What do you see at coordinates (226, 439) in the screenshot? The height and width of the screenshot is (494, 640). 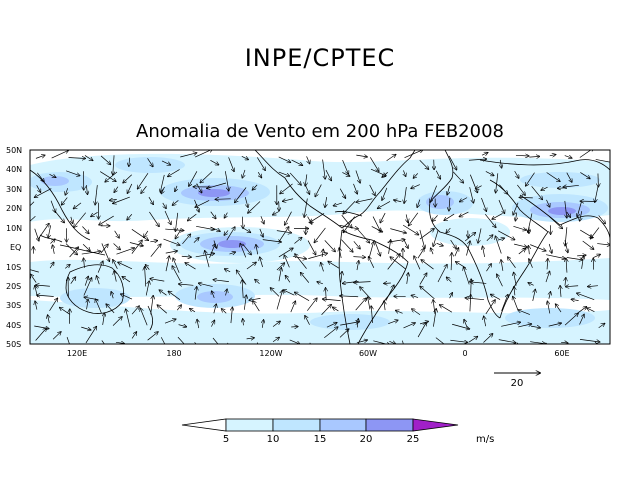 I see `colorbar-tick: 5` at bounding box center [226, 439].